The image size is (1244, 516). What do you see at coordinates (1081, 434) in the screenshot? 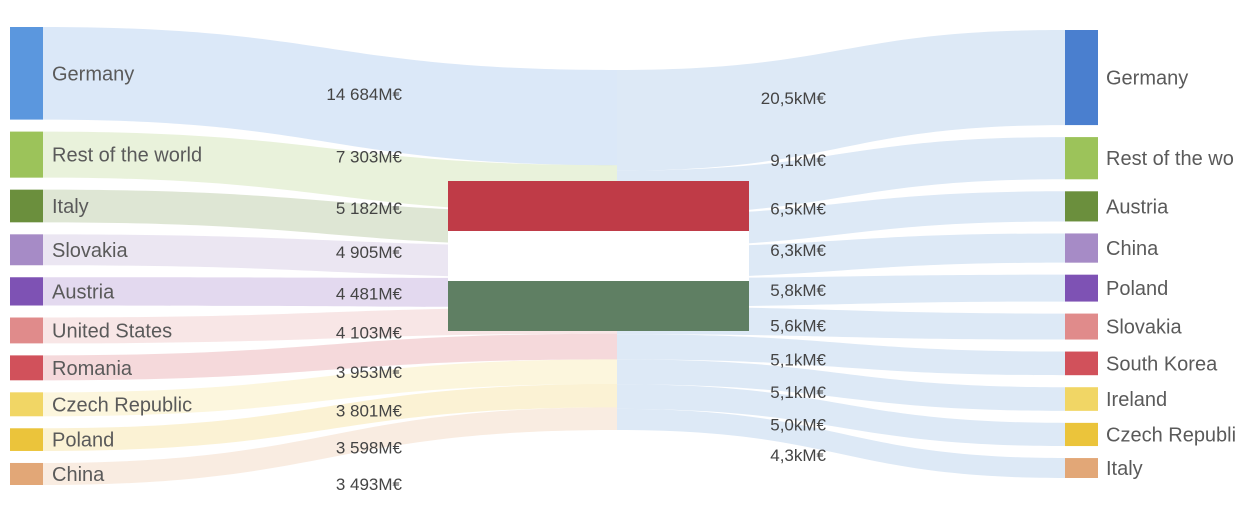
I see `export-node-czech-republi` at bounding box center [1081, 434].